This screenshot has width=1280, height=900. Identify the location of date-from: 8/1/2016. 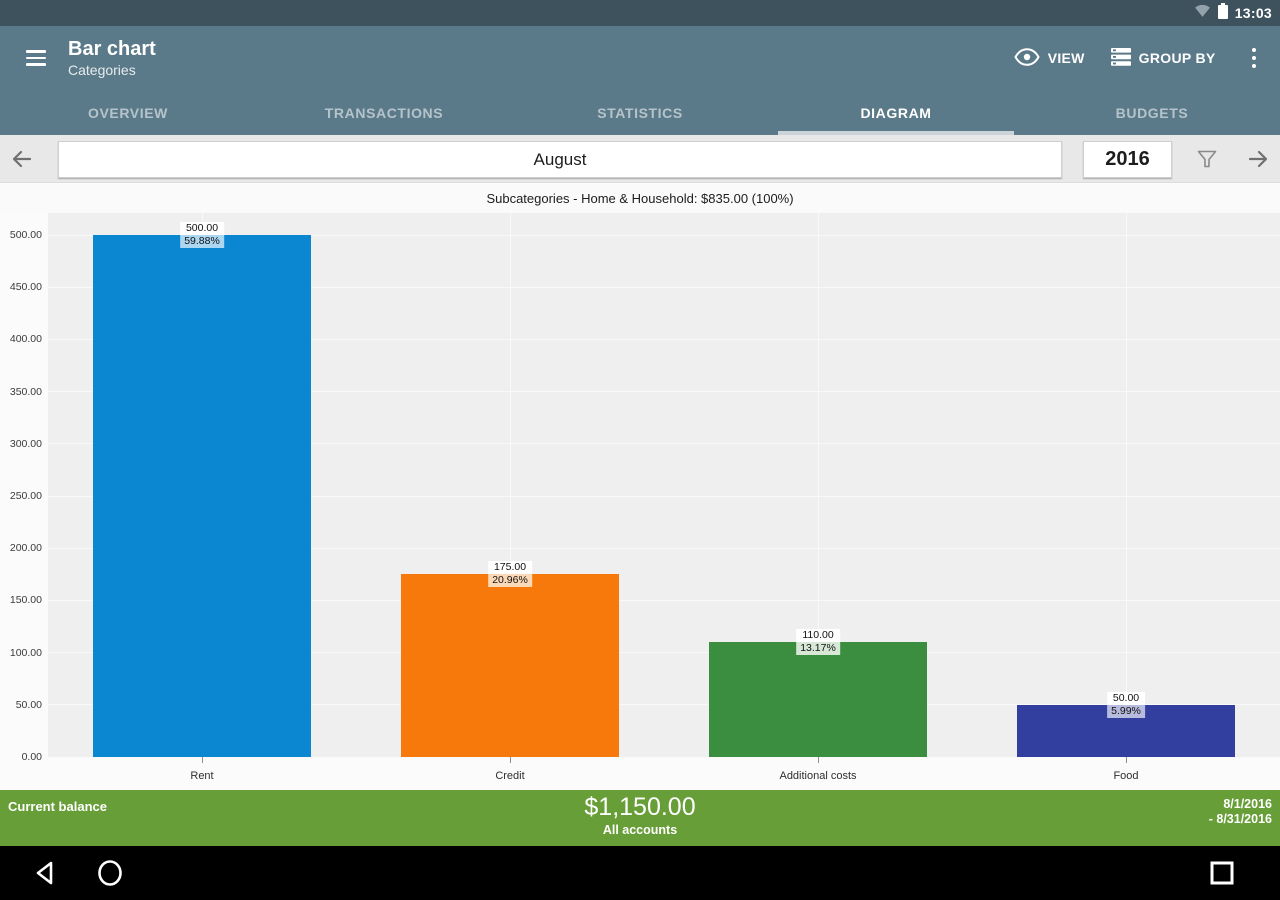
(1247, 804).